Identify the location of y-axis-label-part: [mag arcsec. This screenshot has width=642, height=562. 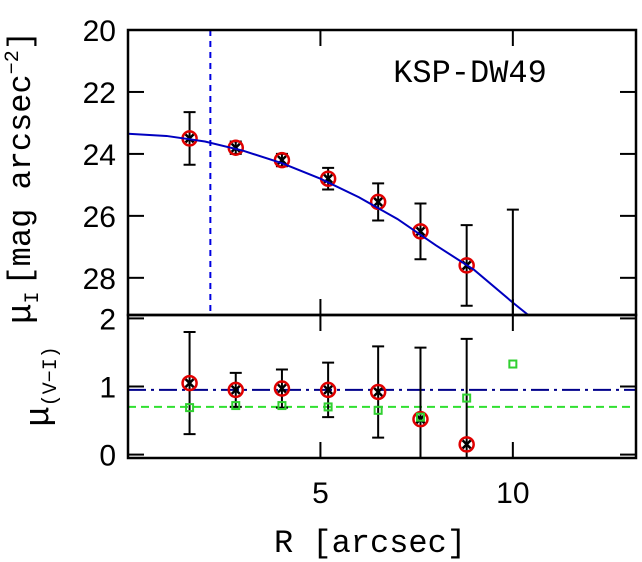
(21, 179).